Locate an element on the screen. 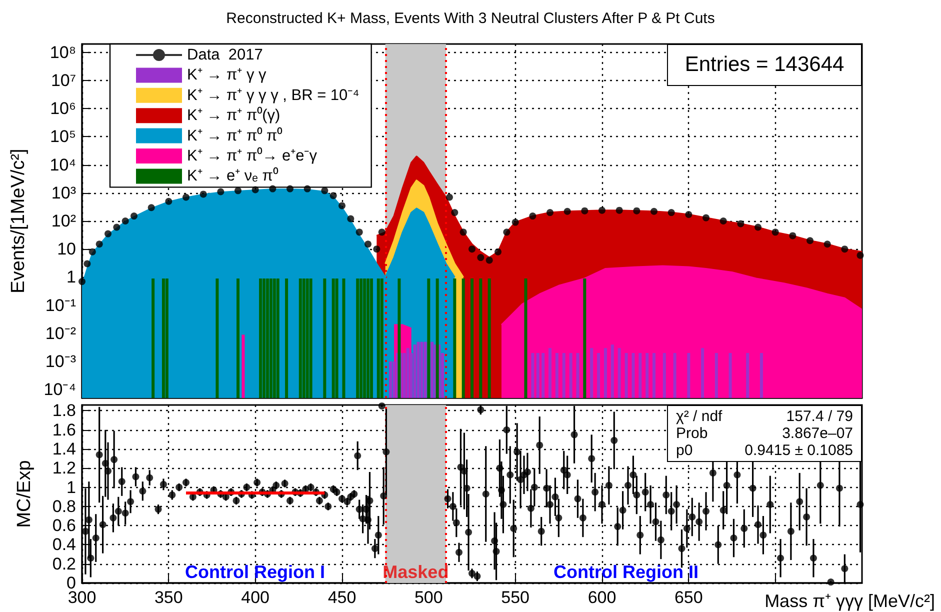  y-tick-label: 1.8 is located at coordinates (64, 410).